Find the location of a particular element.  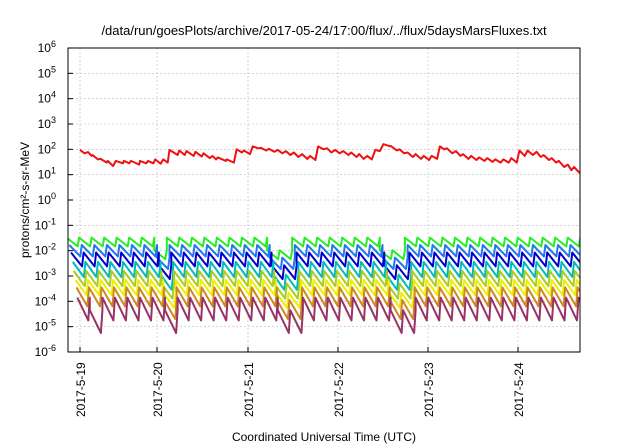

y-tick-exponent: 5 is located at coordinates (53, 69).